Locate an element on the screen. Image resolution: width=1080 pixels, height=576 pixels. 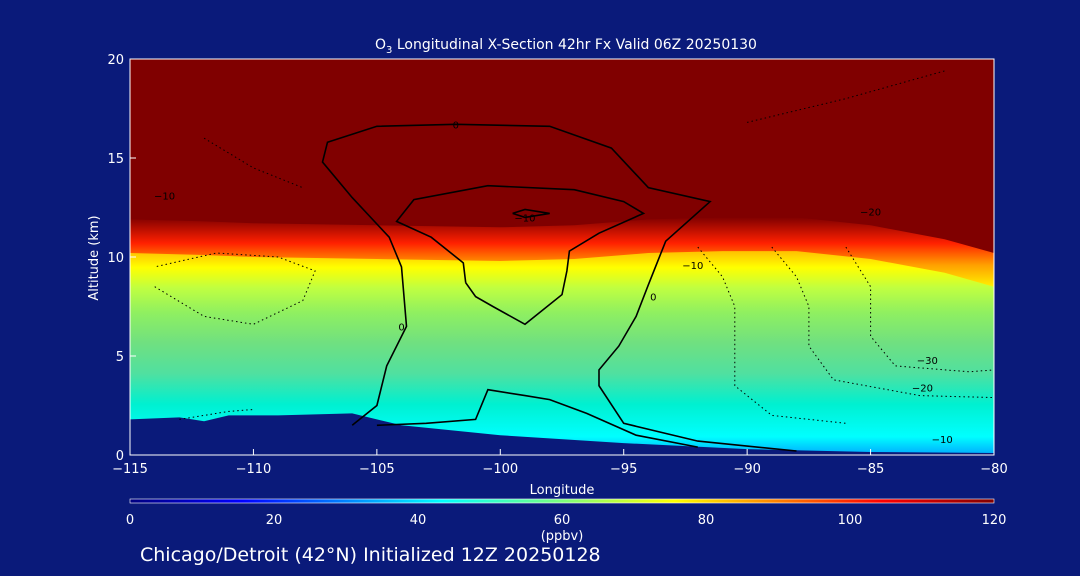
colorbar-tick-label-0: 0 is located at coordinates (130, 520).